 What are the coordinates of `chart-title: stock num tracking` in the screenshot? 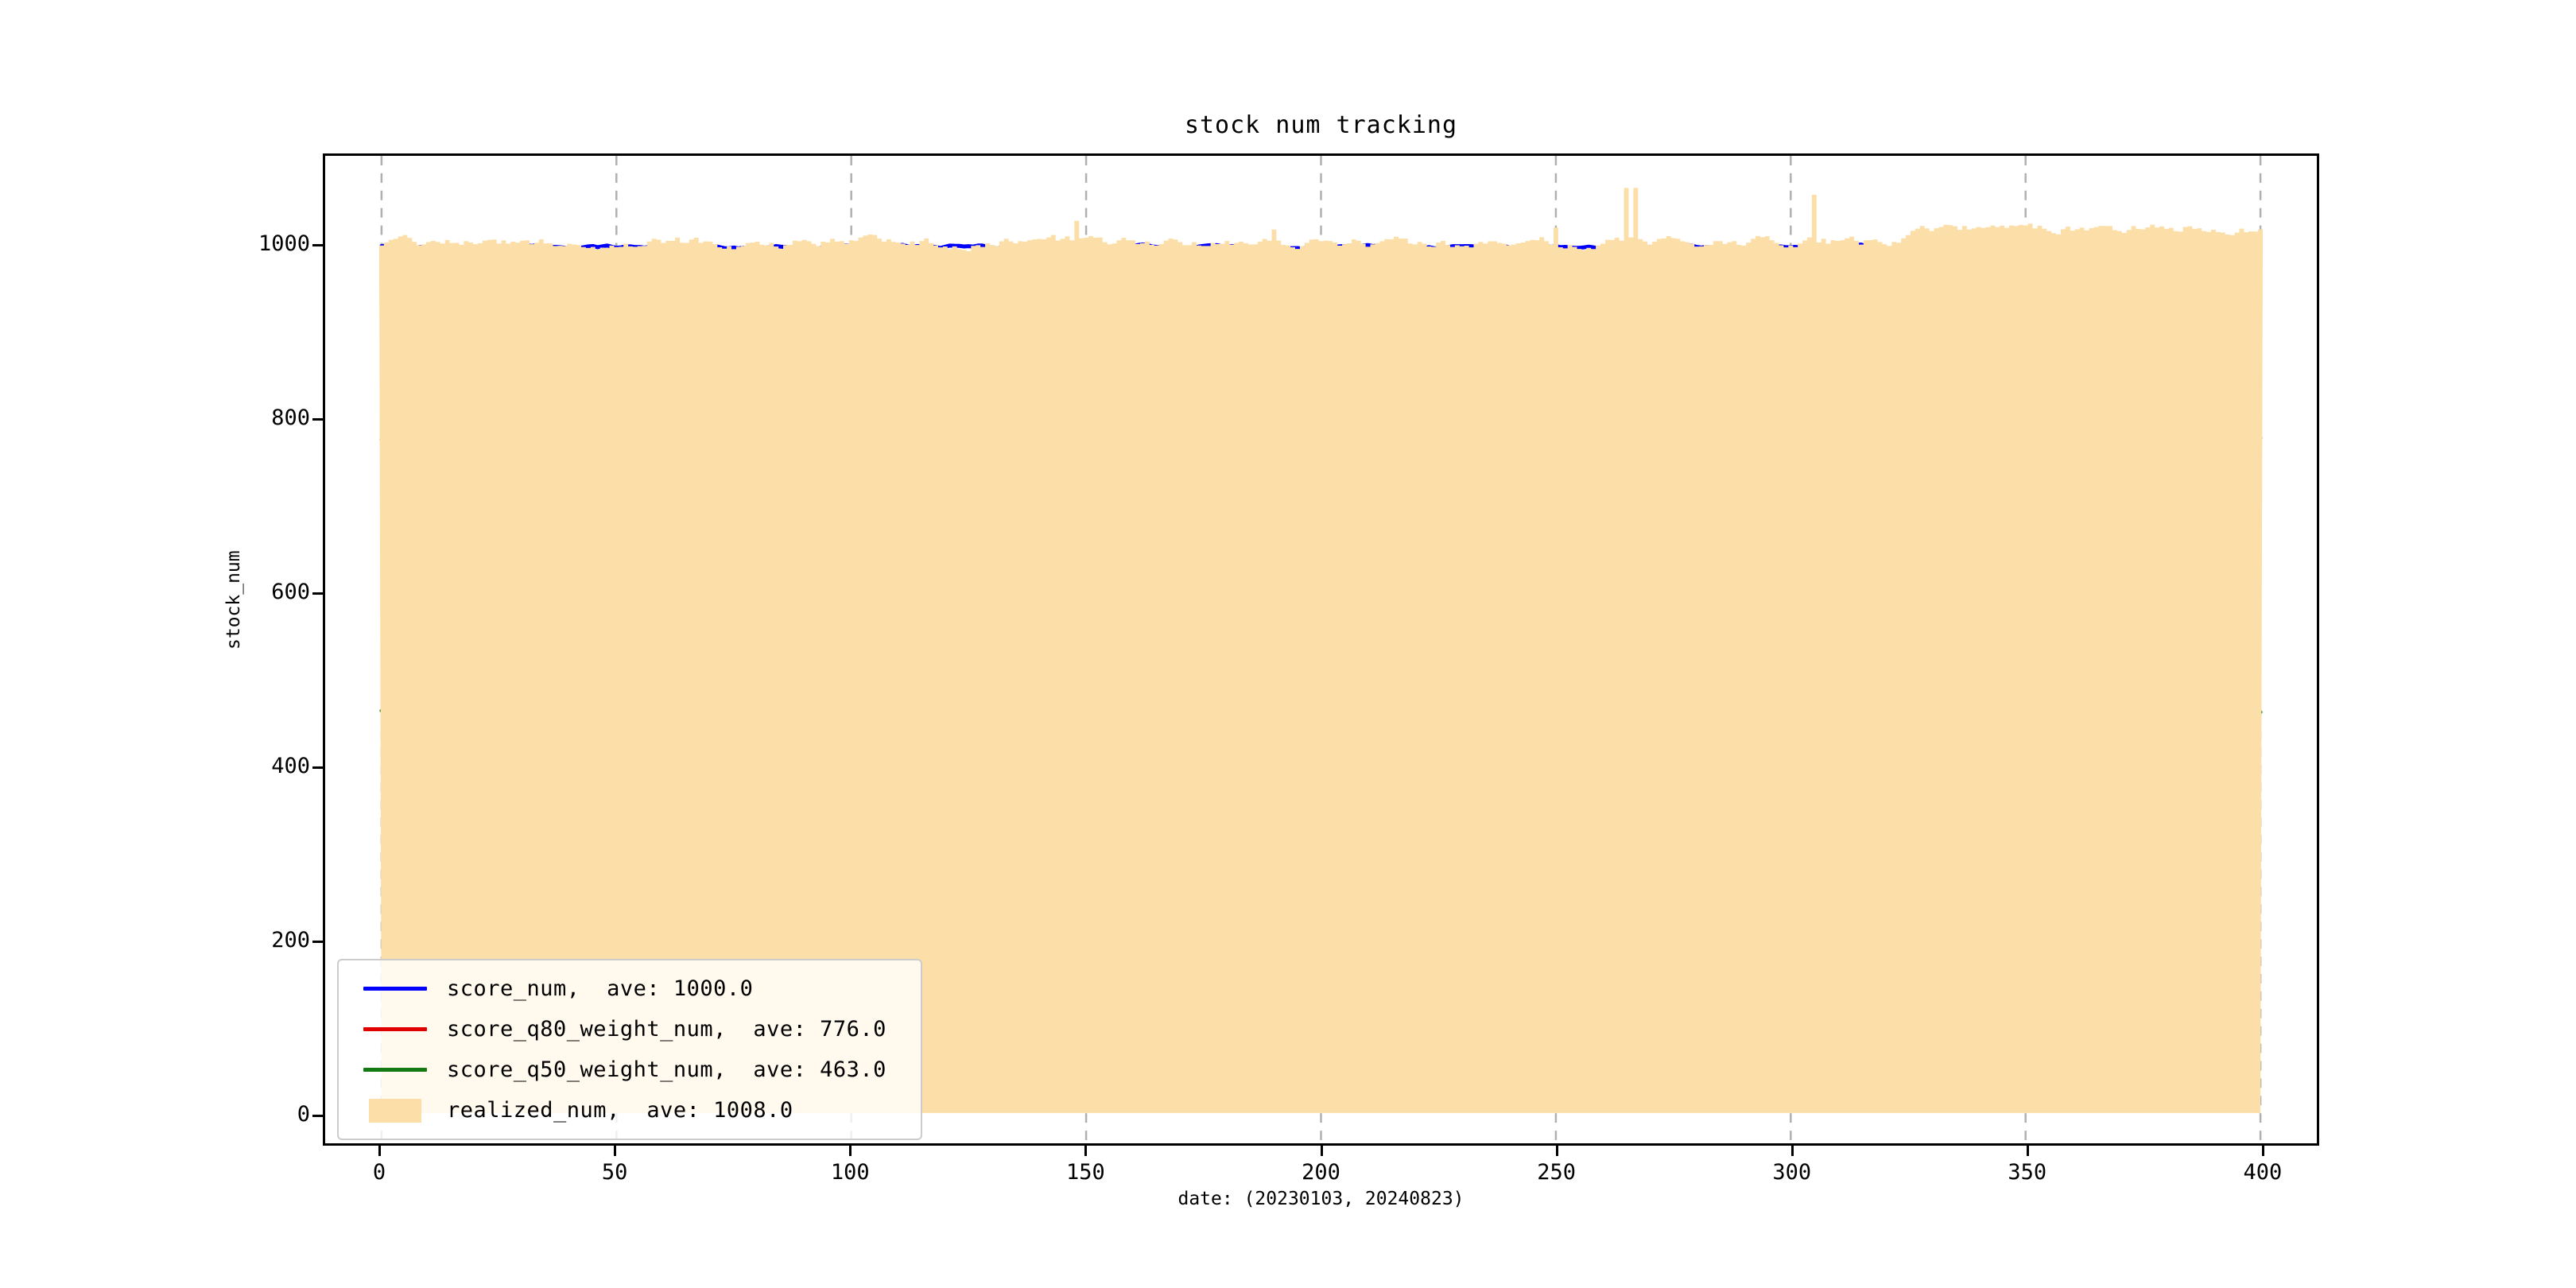 It's located at (1321, 125).